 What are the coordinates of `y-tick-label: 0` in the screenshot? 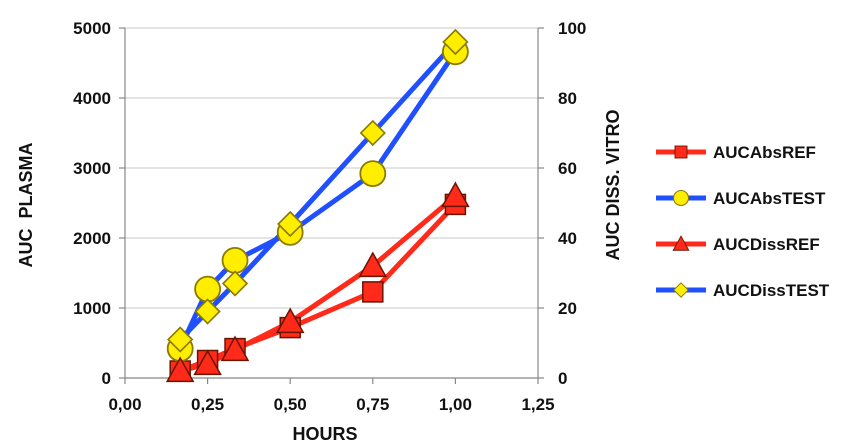 It's located at (106, 378).